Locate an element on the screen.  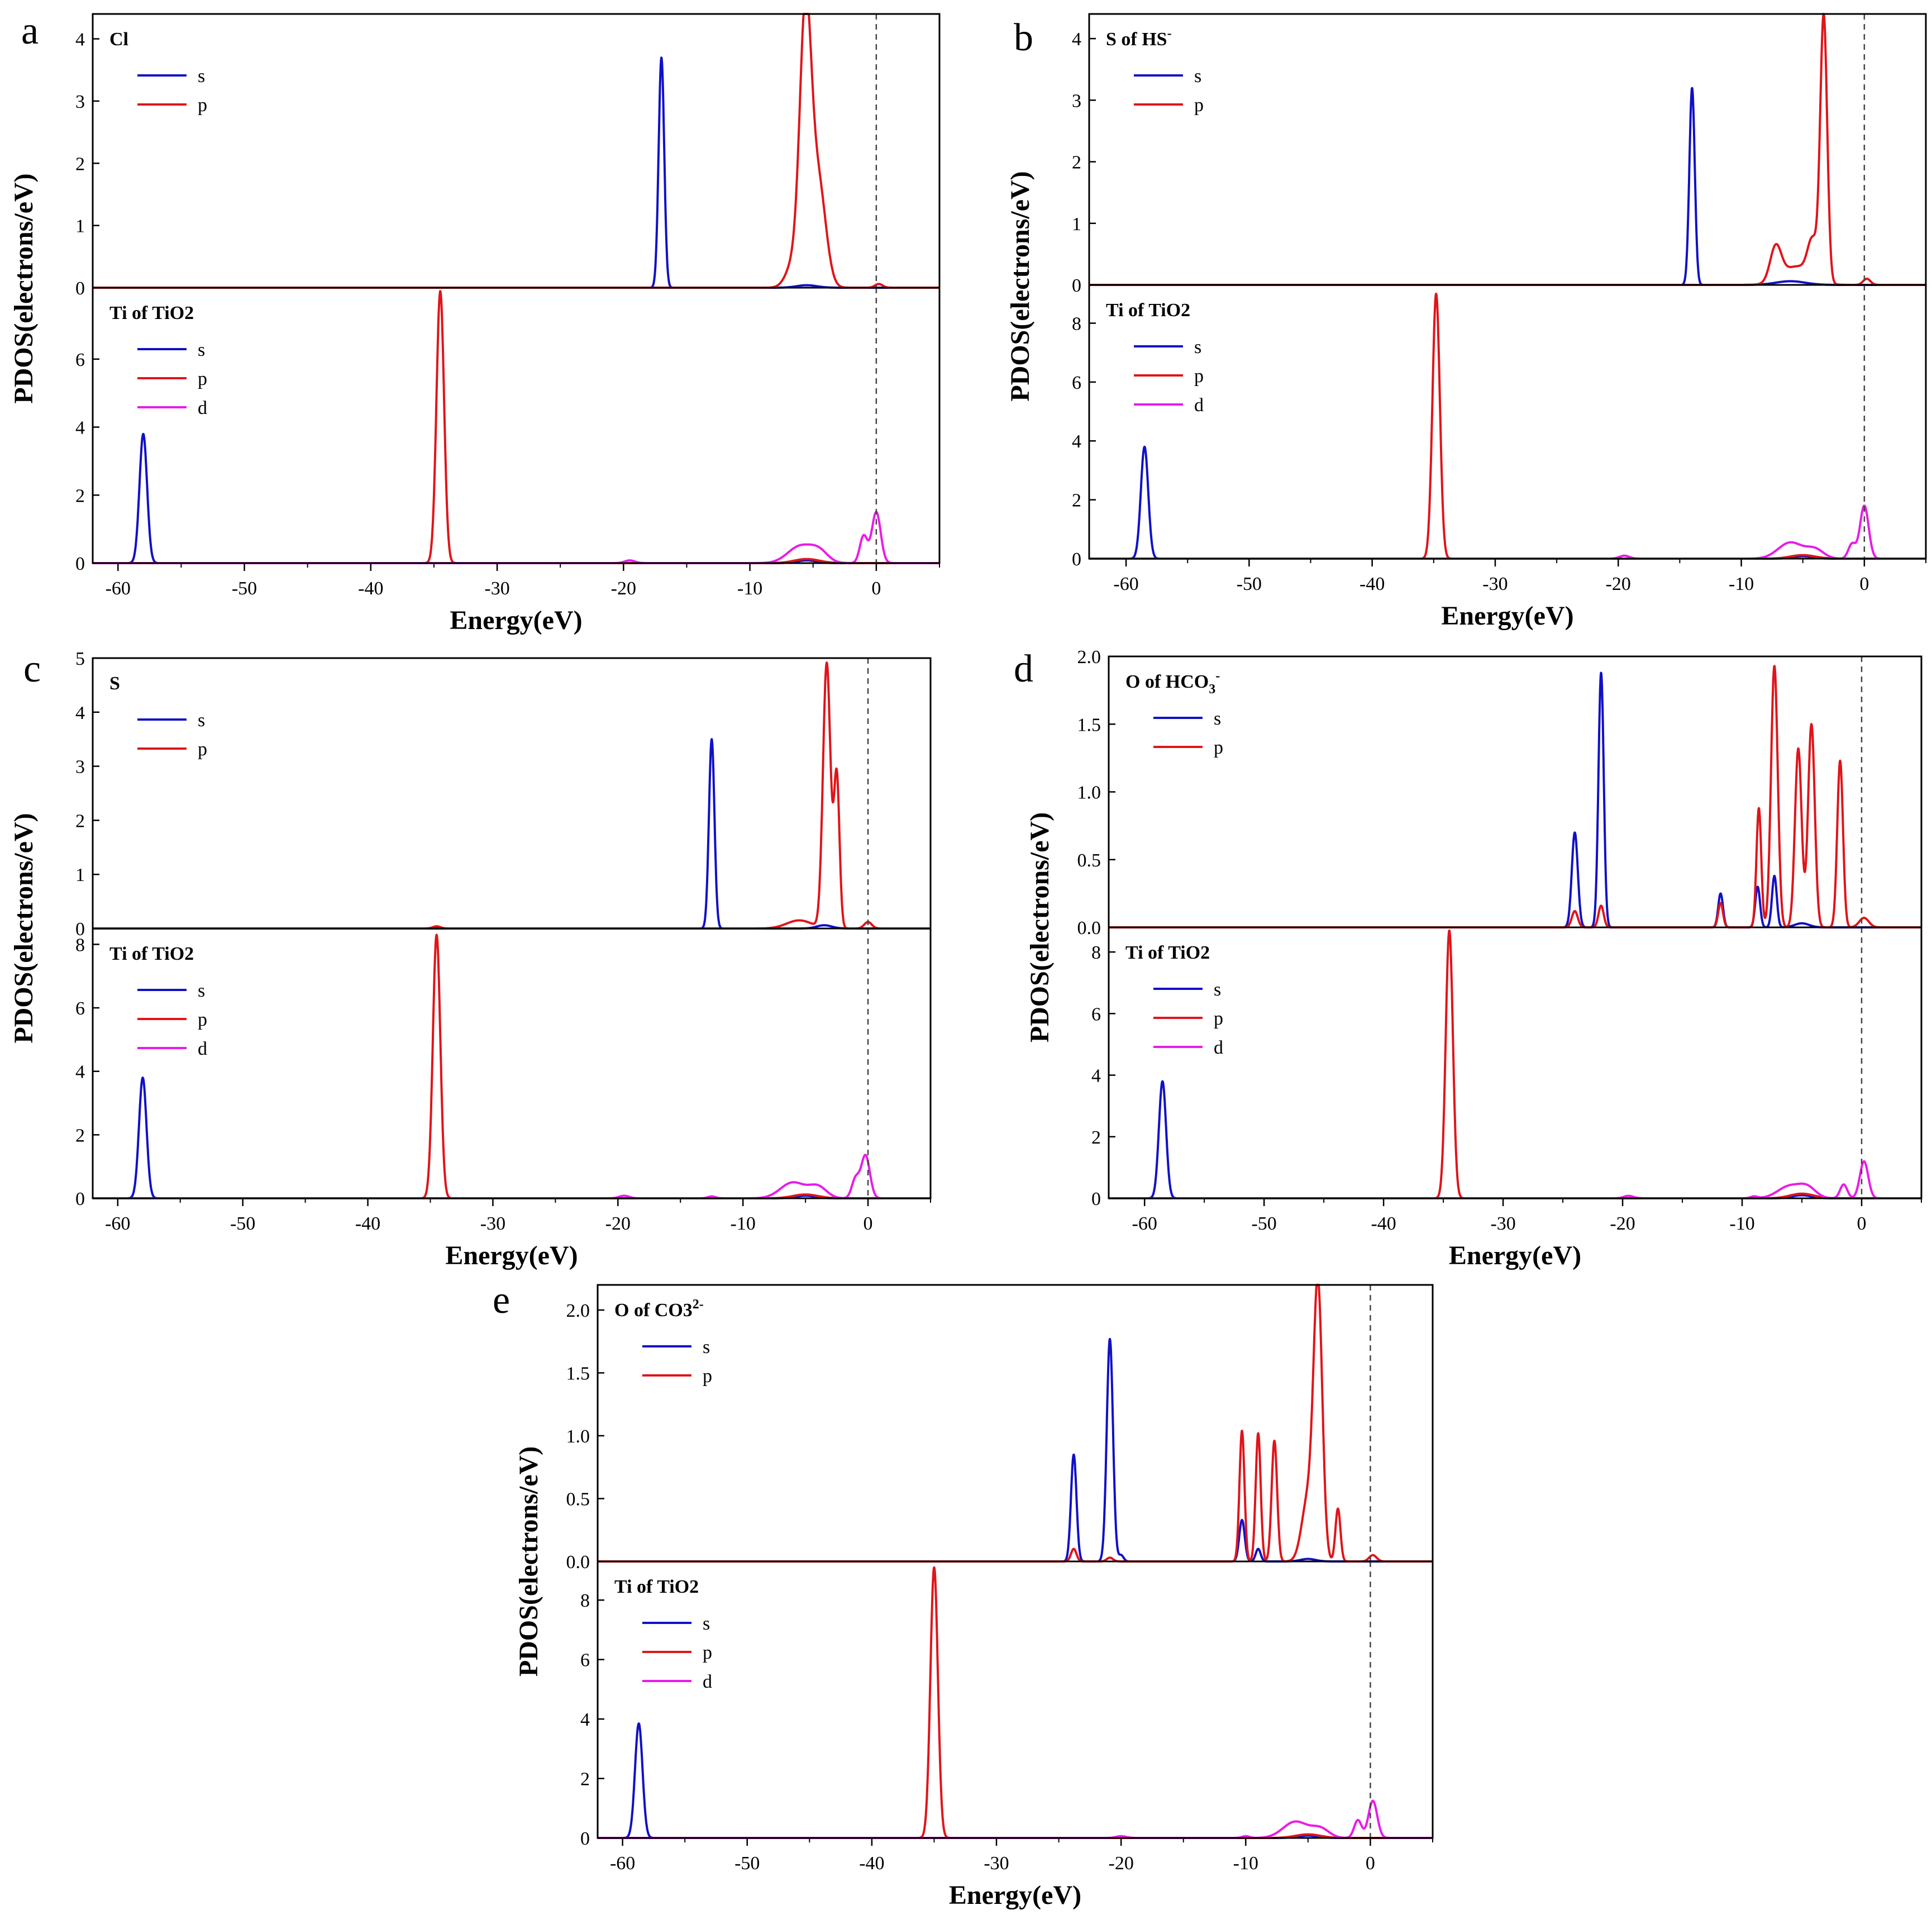
y-tick-label: 0.5 is located at coordinates (578, 1499).